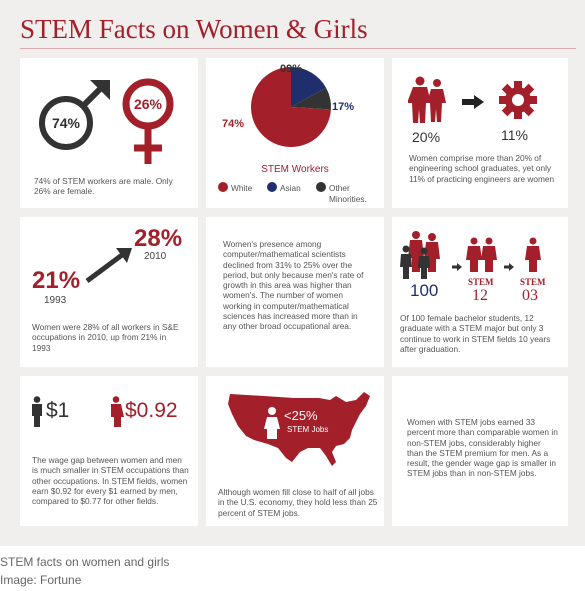  Describe the element at coordinates (518, 100) in the screenshot. I see `gear-icon` at that location.